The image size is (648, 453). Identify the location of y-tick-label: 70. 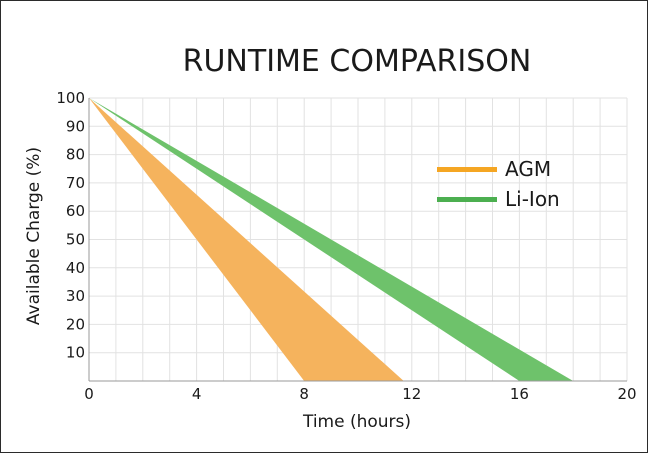
(75, 183).